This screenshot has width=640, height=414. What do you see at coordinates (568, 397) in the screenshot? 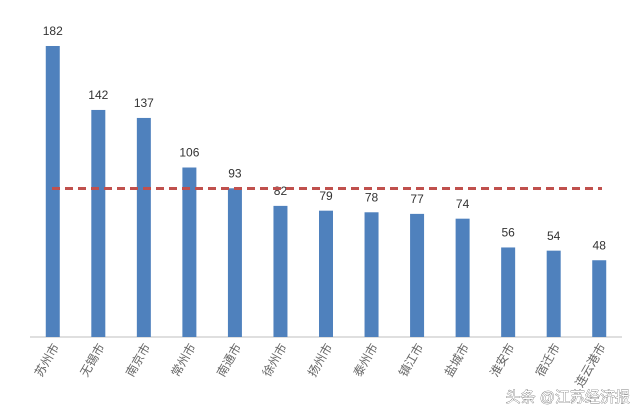
I see `watermark: 头条 @江苏经济报` at bounding box center [568, 397].